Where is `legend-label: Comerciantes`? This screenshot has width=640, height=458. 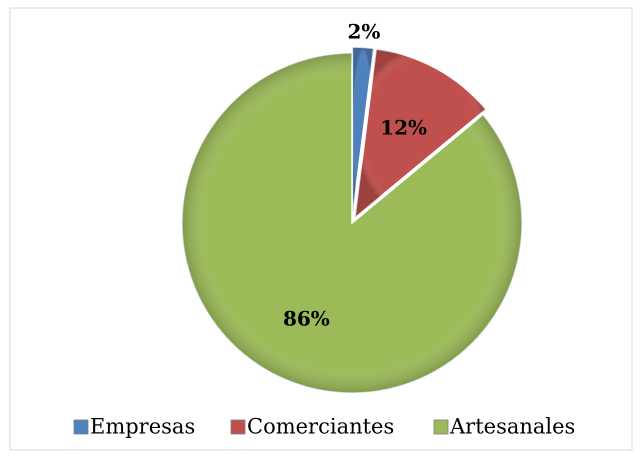
legend-label: Comerciantes is located at coordinates (320, 427).